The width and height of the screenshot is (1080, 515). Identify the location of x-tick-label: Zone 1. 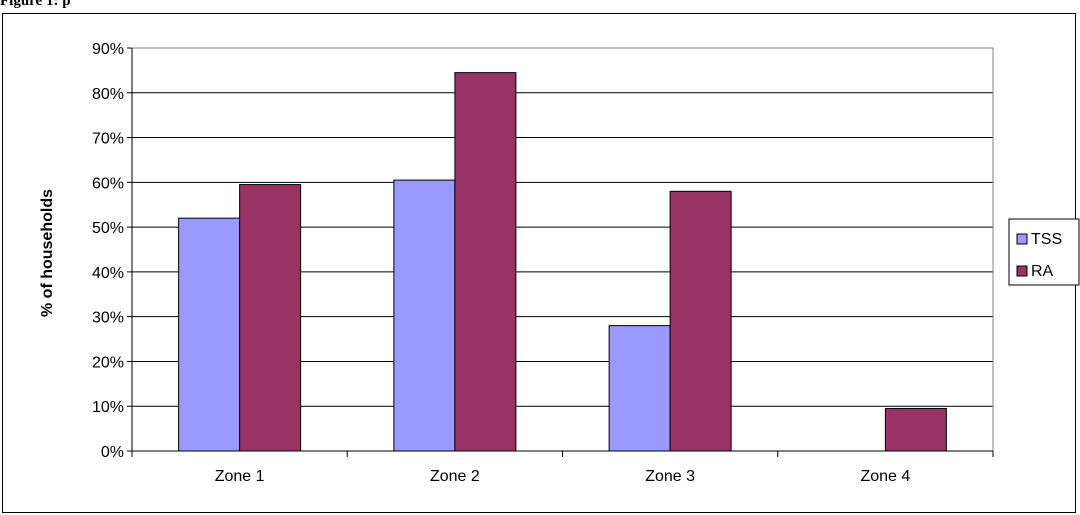
(240, 476).